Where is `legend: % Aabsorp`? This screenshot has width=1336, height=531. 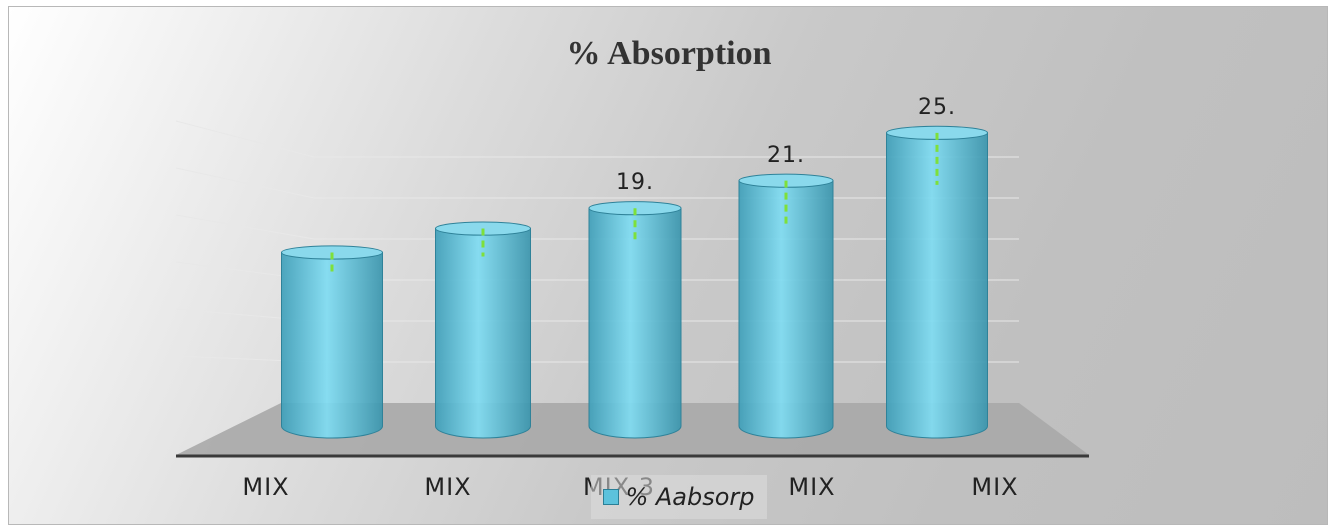
legend: % Aabsorp is located at coordinates (679, 497).